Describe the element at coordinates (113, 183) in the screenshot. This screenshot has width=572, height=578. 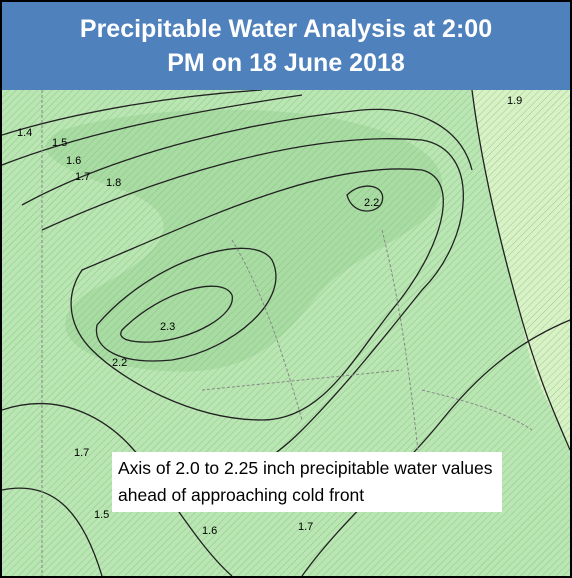
I see `contour-label: 1.8` at that location.